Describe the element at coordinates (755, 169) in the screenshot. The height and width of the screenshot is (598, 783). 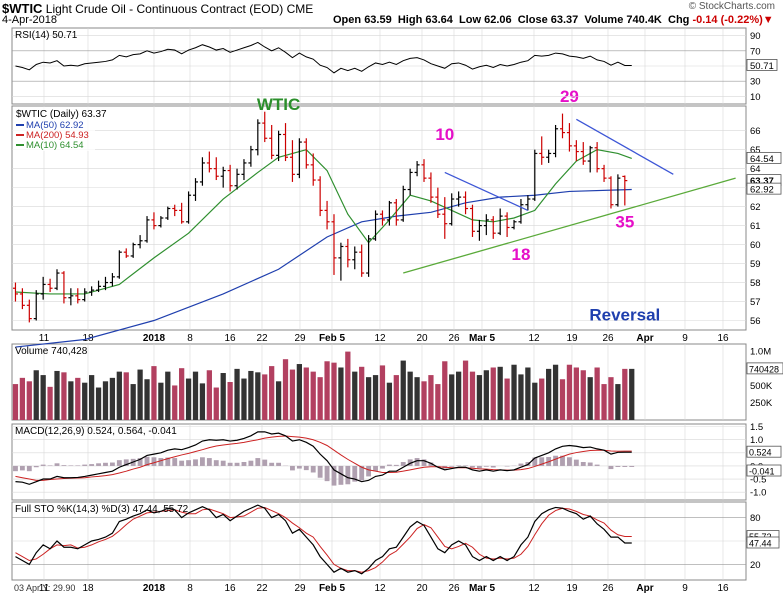
I see `price-axis-label: 64` at that location.